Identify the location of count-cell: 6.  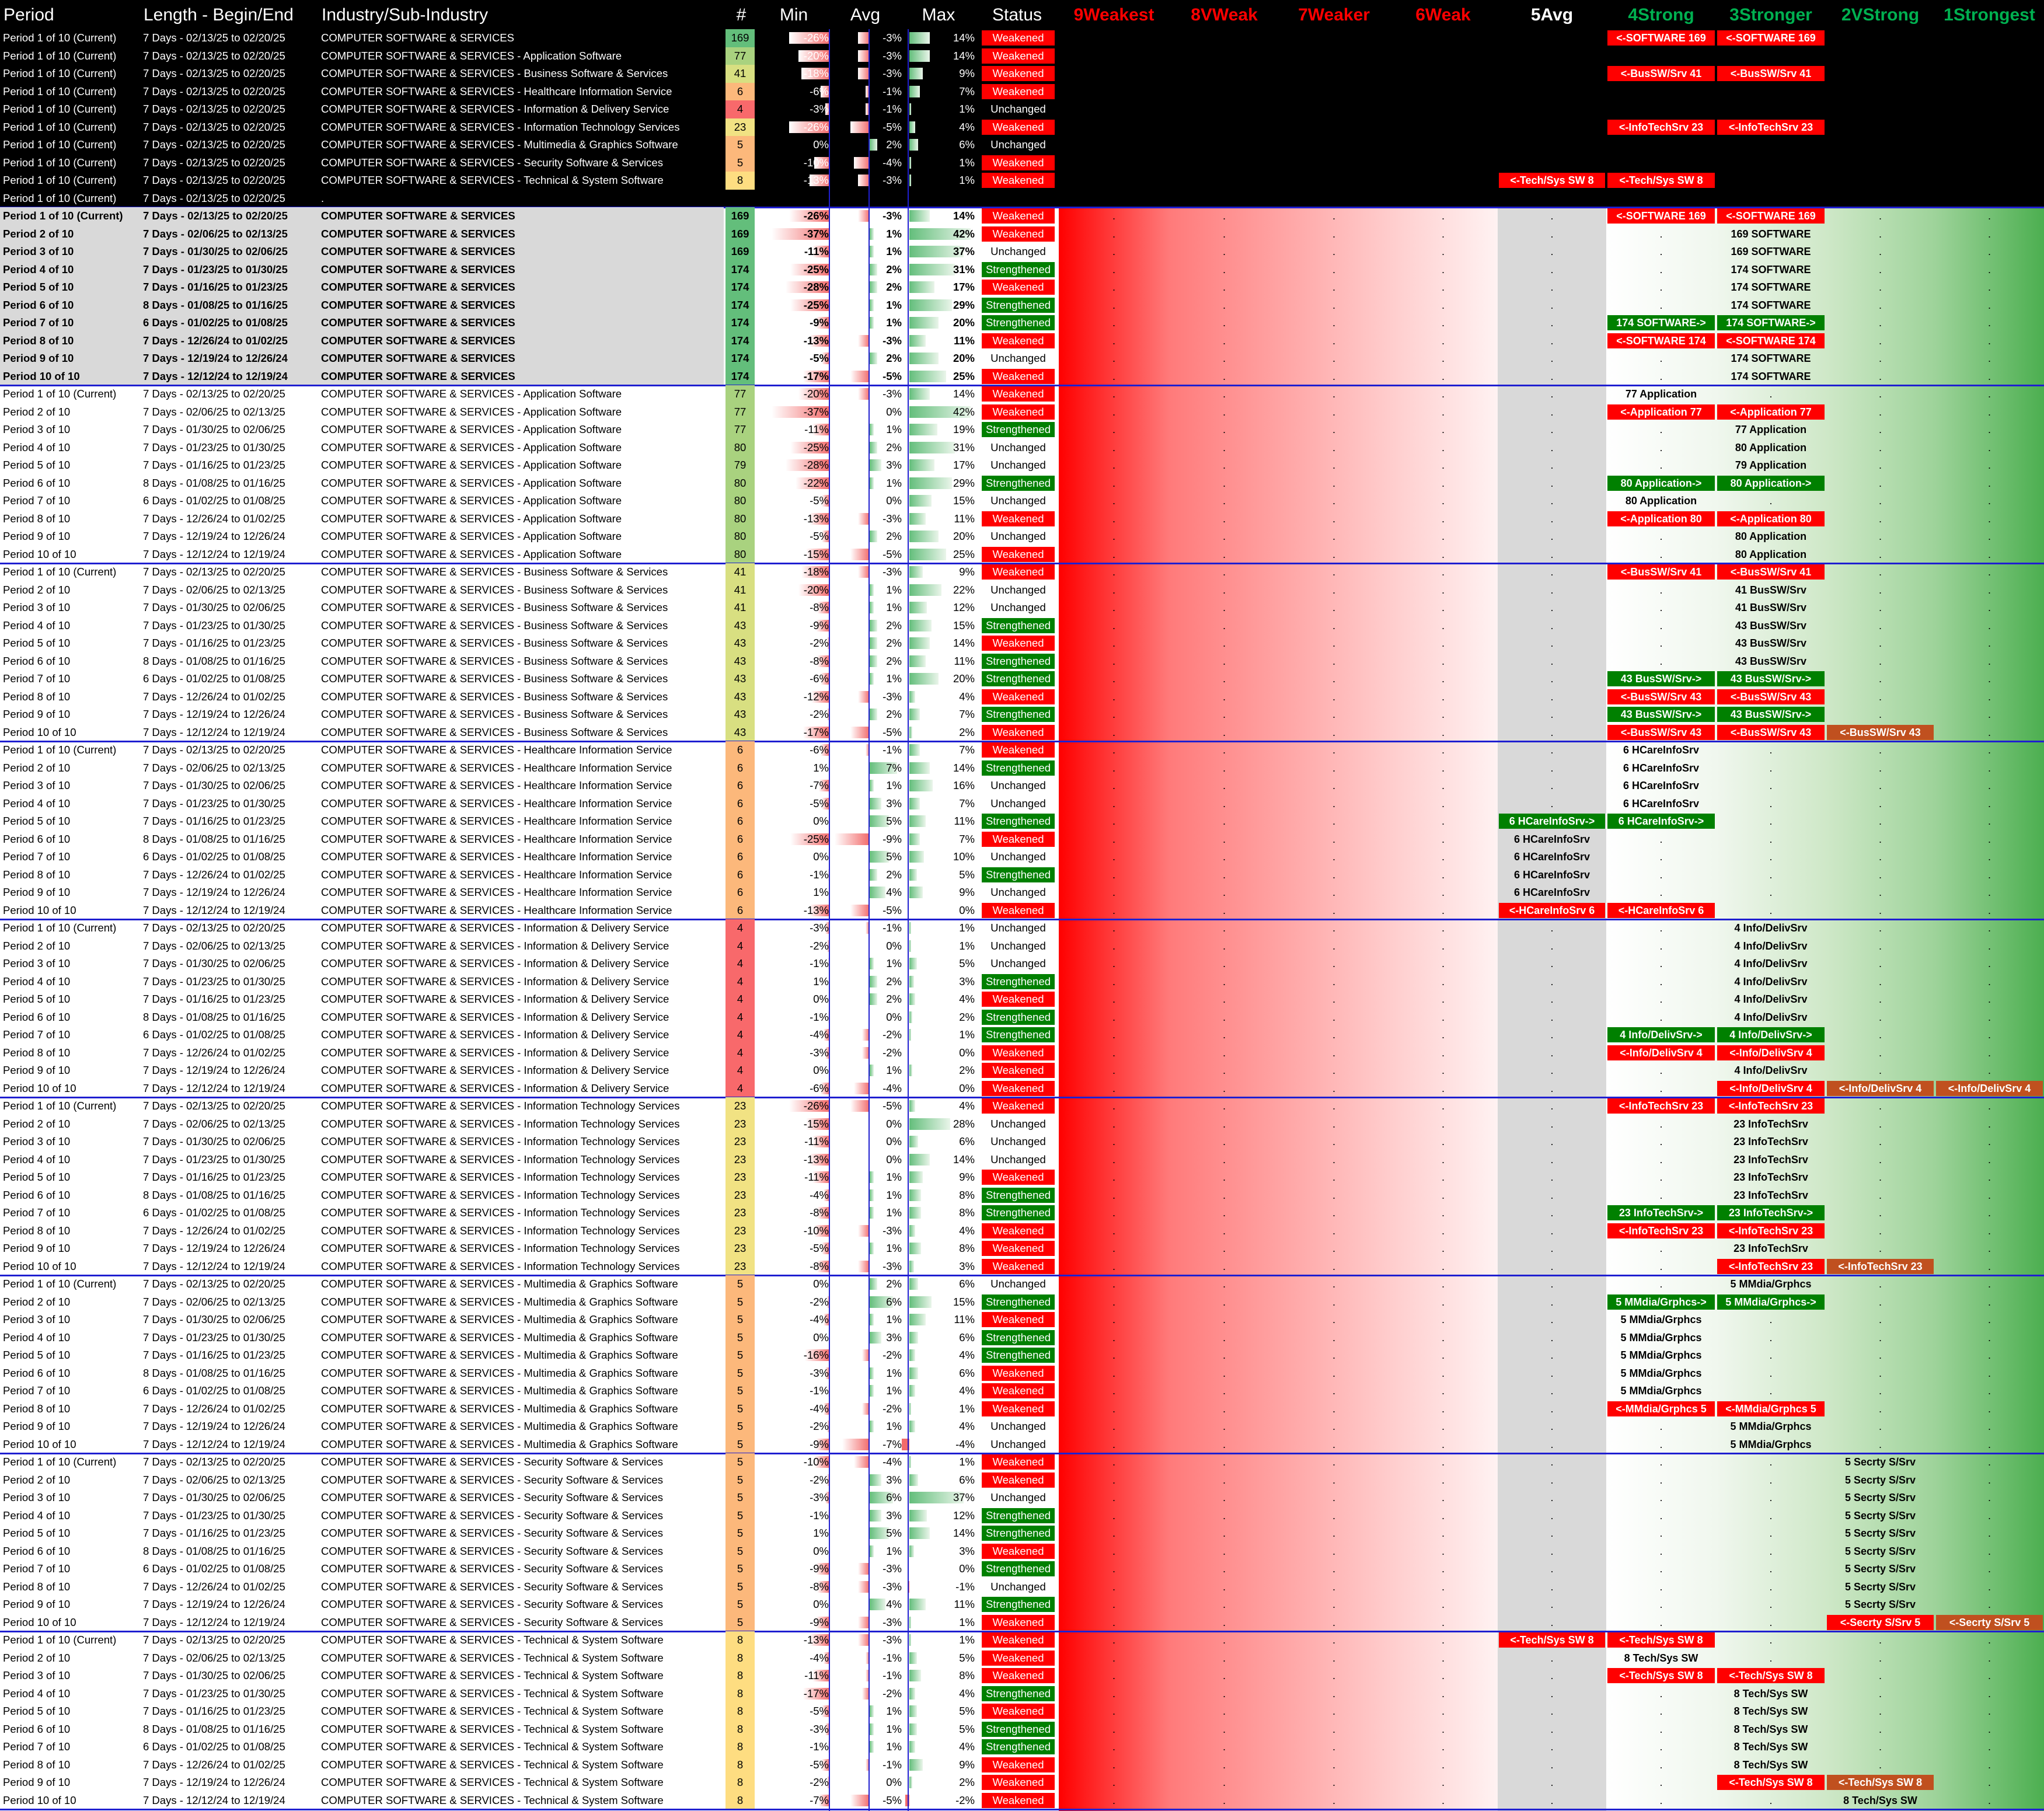
(740, 893).